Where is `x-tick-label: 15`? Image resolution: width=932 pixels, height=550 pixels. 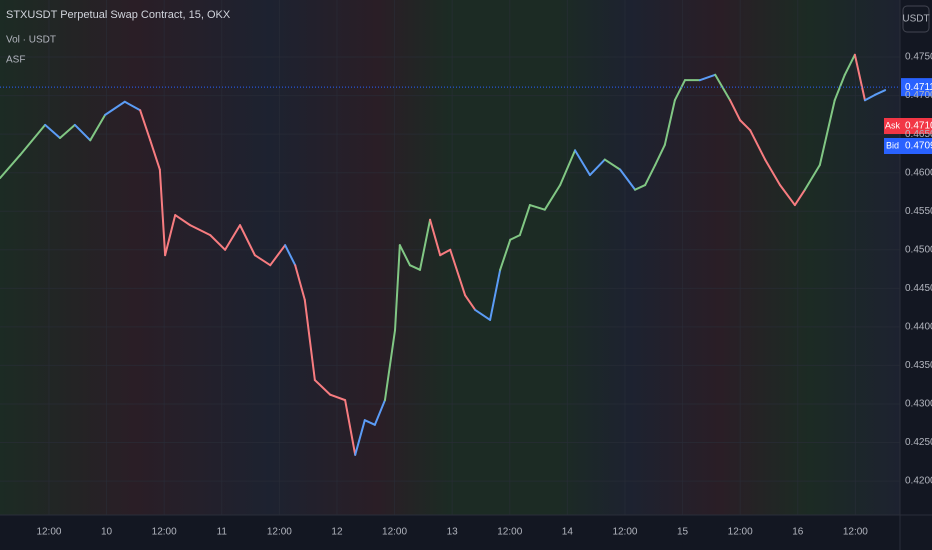 x-tick-label: 15 is located at coordinates (683, 532).